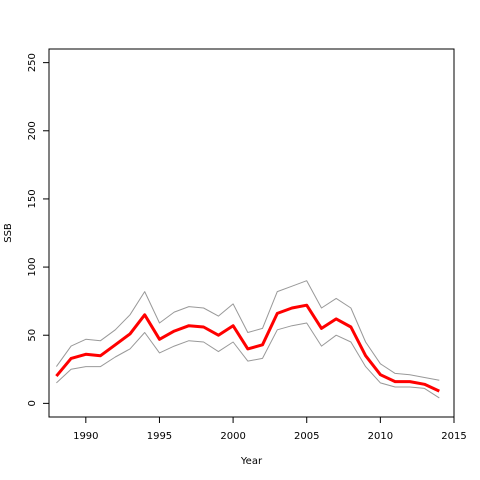  What do you see at coordinates (38, 230) in the screenshot?
I see `y-axis: 0 50 100 150 200 250` at bounding box center [38, 230].